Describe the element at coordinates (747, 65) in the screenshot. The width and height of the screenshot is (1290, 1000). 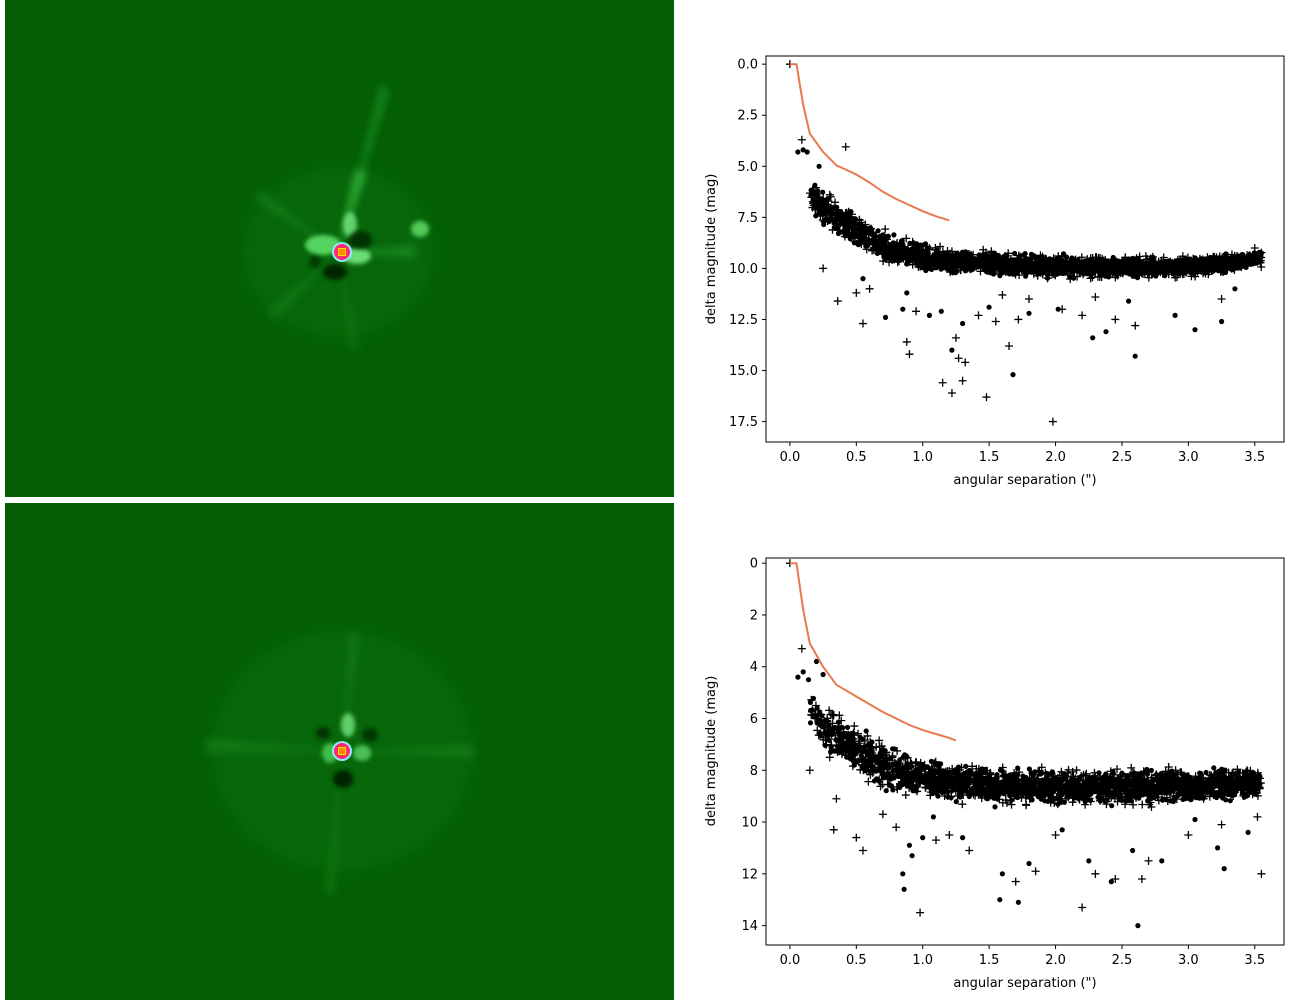
I see `y-tick-label: 0.0` at that location.